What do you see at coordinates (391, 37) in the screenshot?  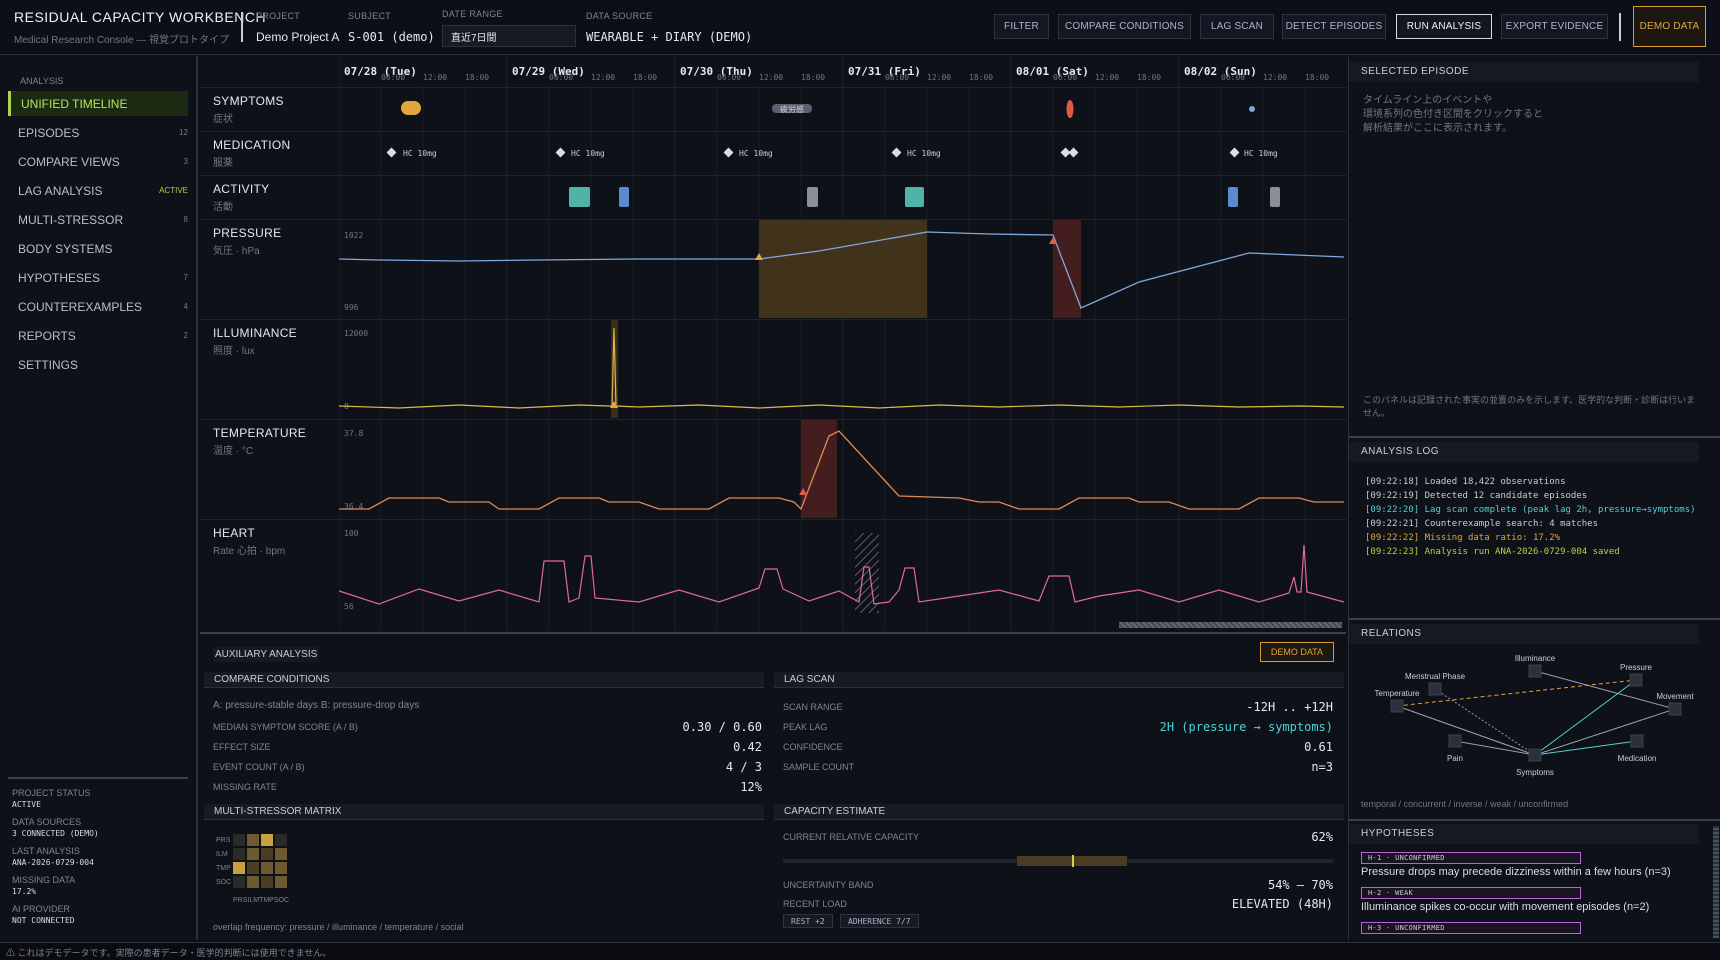 I see `subject-value: S-001 (demo)` at bounding box center [391, 37].